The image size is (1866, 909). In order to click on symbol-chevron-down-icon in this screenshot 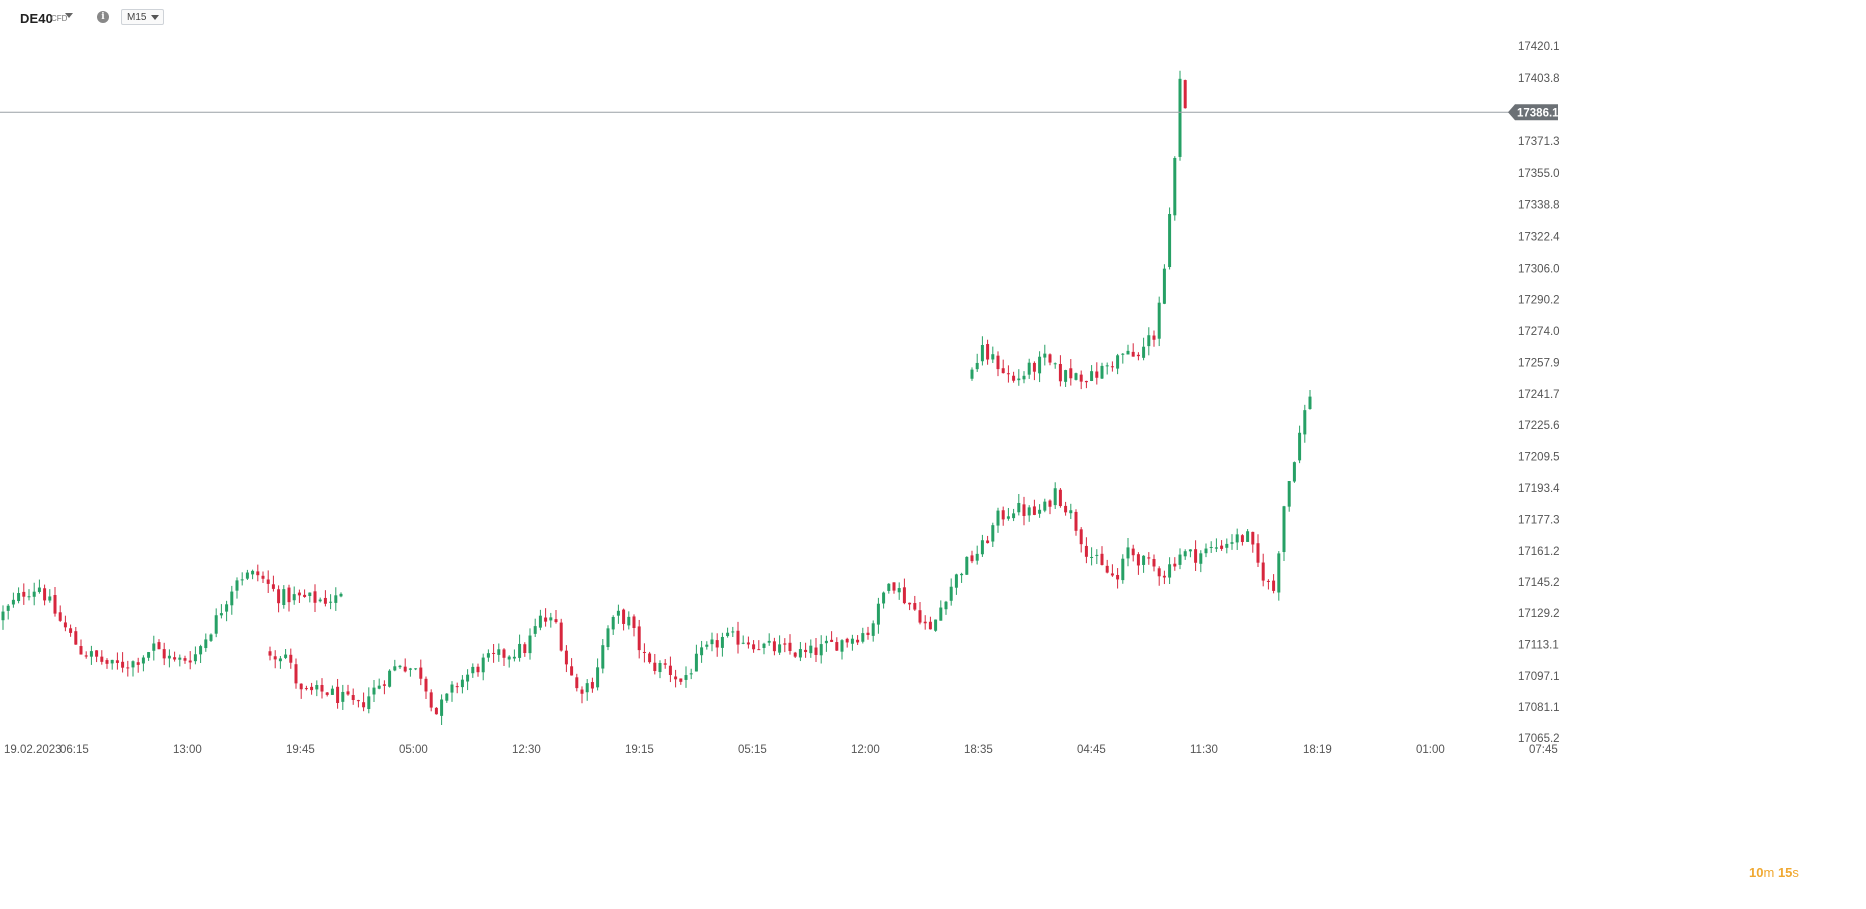, I will do `click(69, 15)`.